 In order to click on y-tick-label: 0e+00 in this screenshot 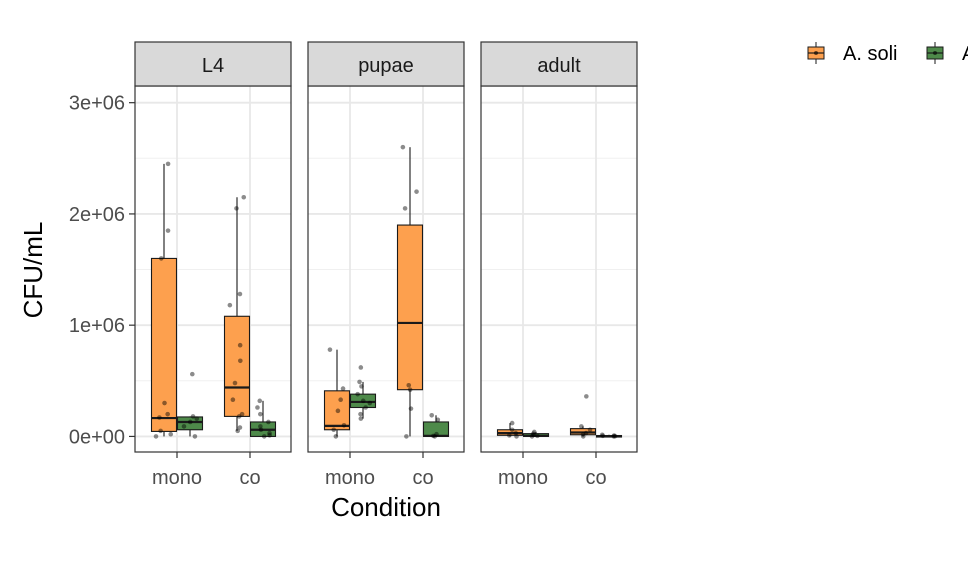, I will do `click(97, 437)`.